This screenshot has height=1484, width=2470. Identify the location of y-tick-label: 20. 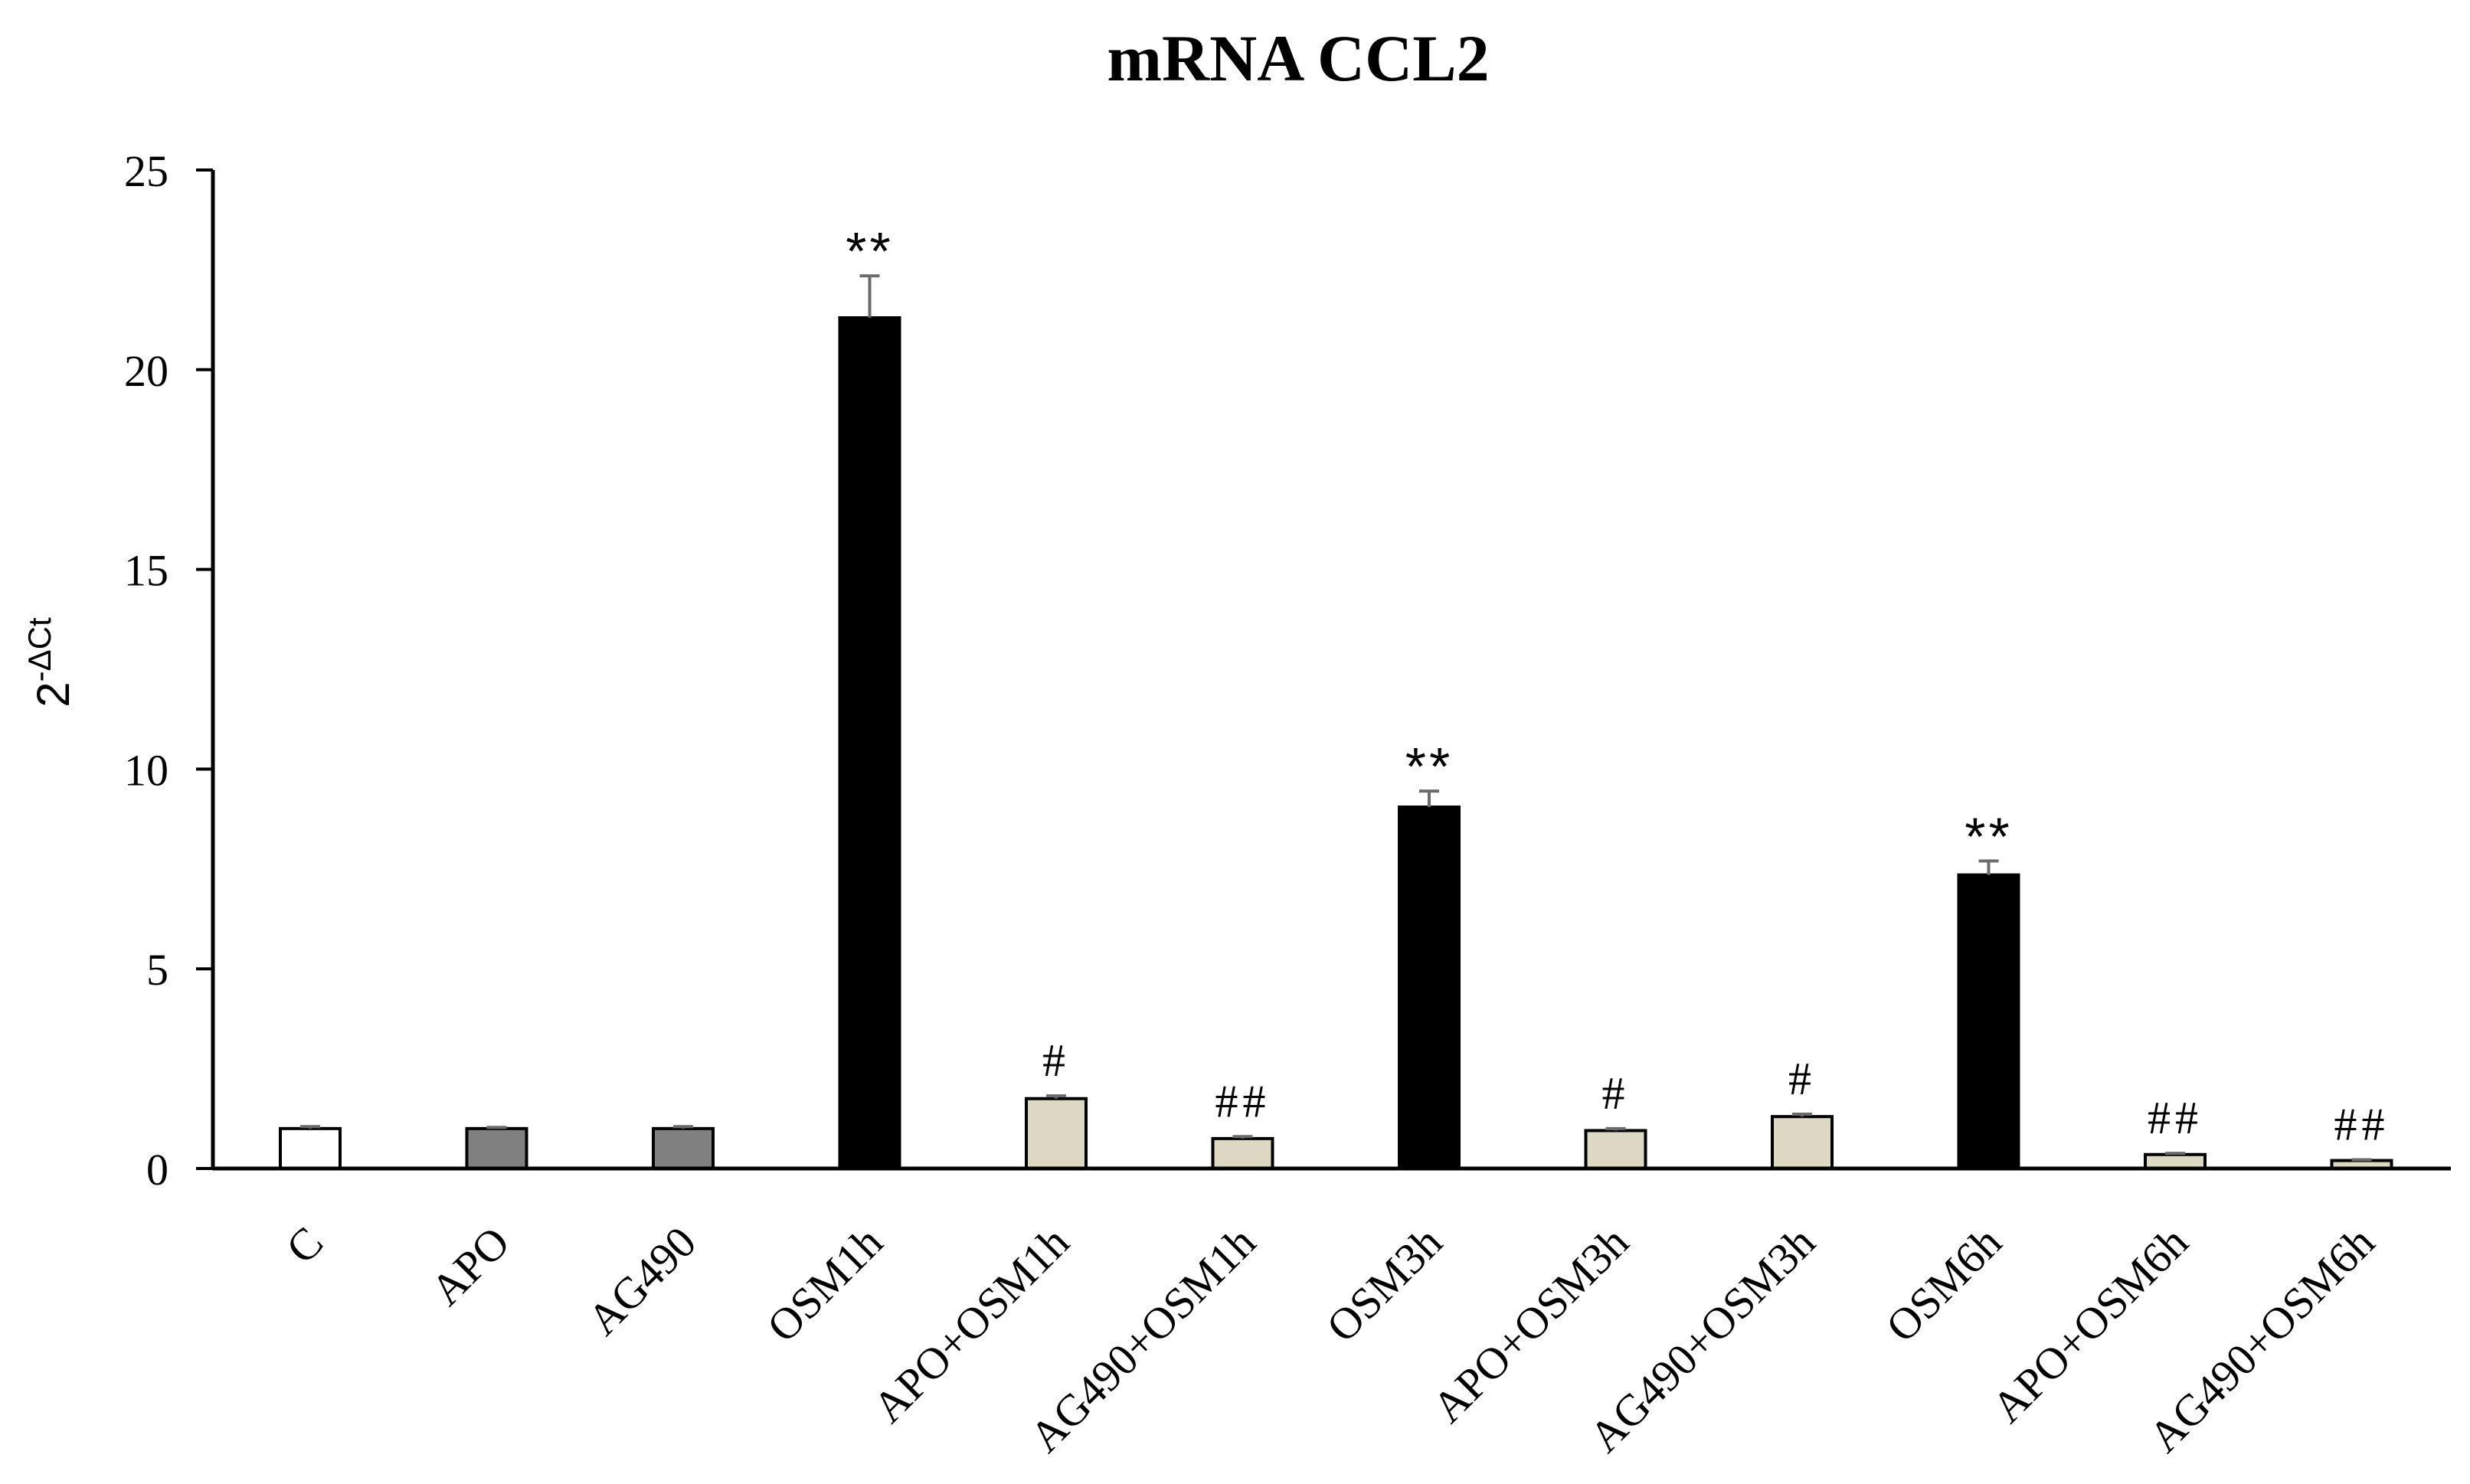
(146, 371).